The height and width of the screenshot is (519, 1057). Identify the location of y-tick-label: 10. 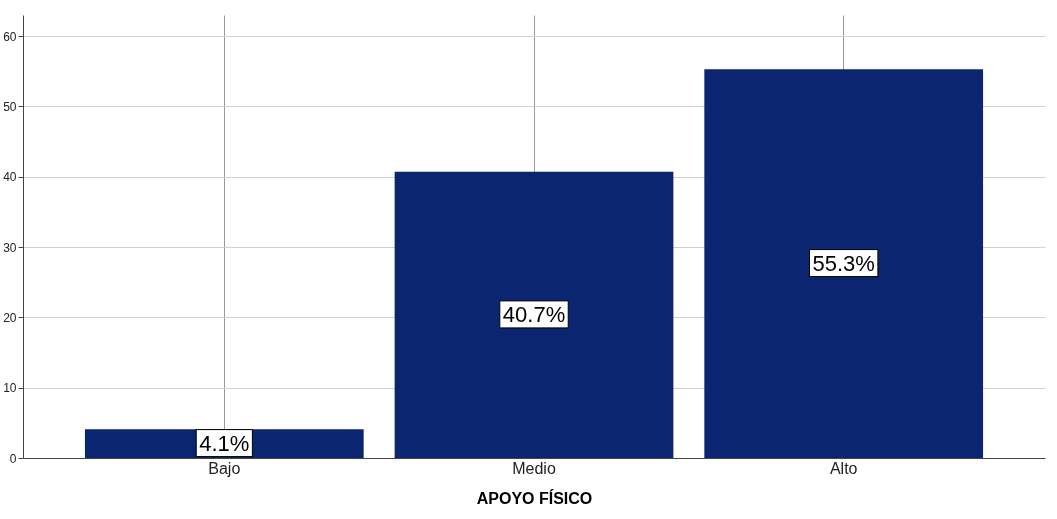
(10, 388).